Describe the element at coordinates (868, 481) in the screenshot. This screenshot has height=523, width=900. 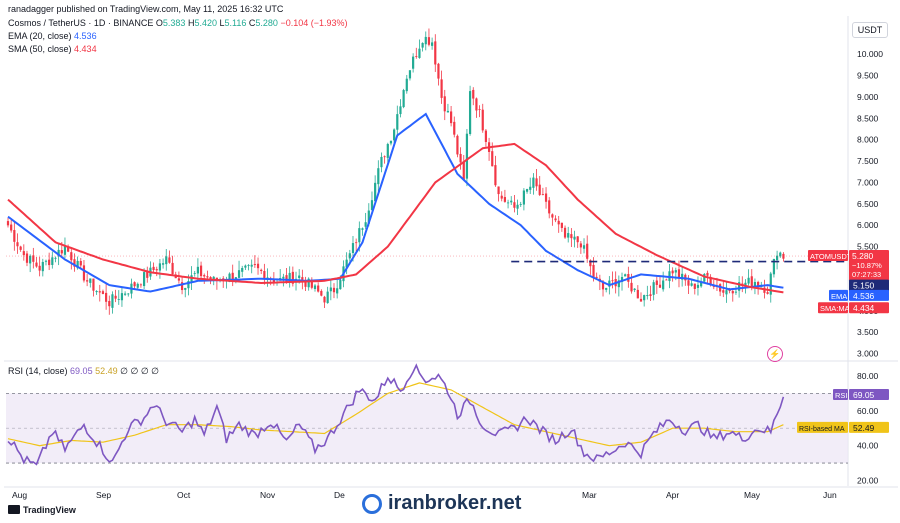
I see `rsi-tick-label: 20.00` at that location.